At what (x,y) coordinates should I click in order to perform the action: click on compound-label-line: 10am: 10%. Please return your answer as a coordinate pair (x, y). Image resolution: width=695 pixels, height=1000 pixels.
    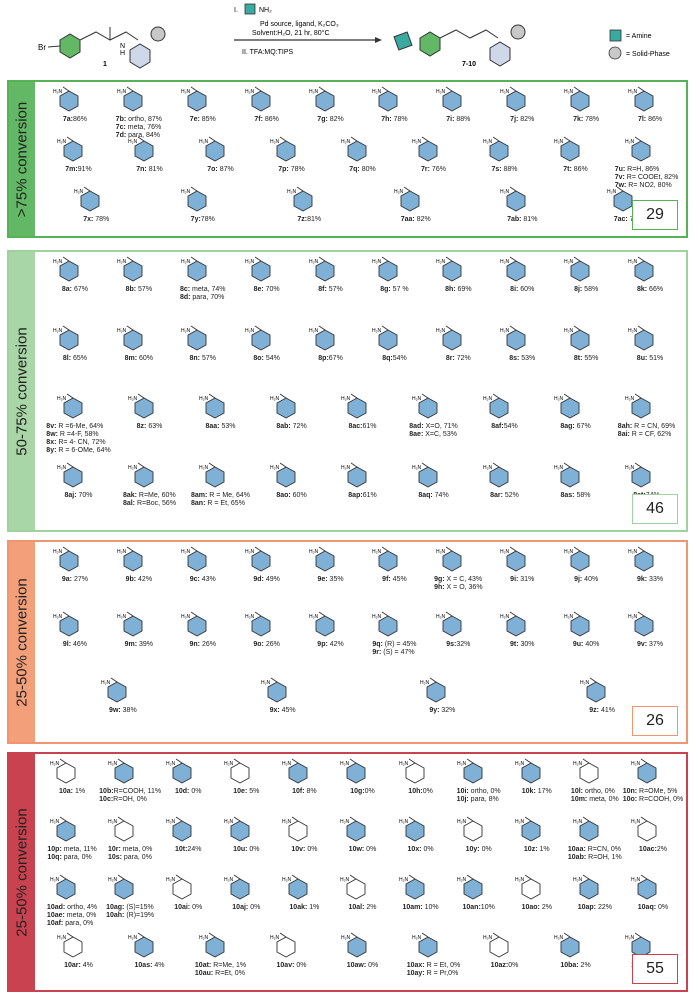
    Looking at the image, I should click on (420, 907).